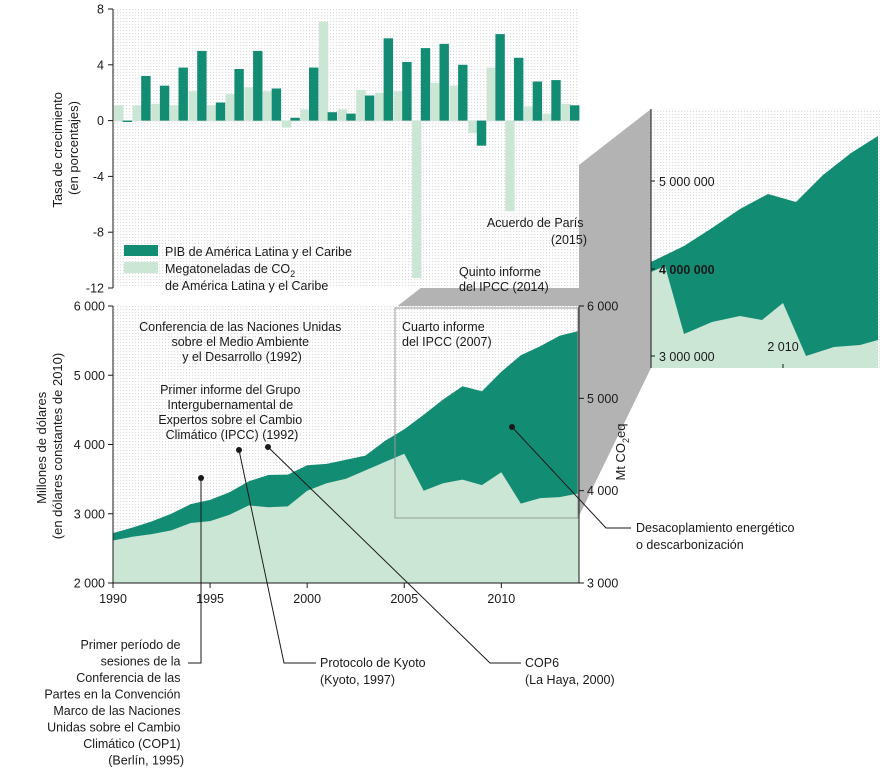  What do you see at coordinates (137, 113) in the screenshot?
I see `co2-bar-1991` at bounding box center [137, 113].